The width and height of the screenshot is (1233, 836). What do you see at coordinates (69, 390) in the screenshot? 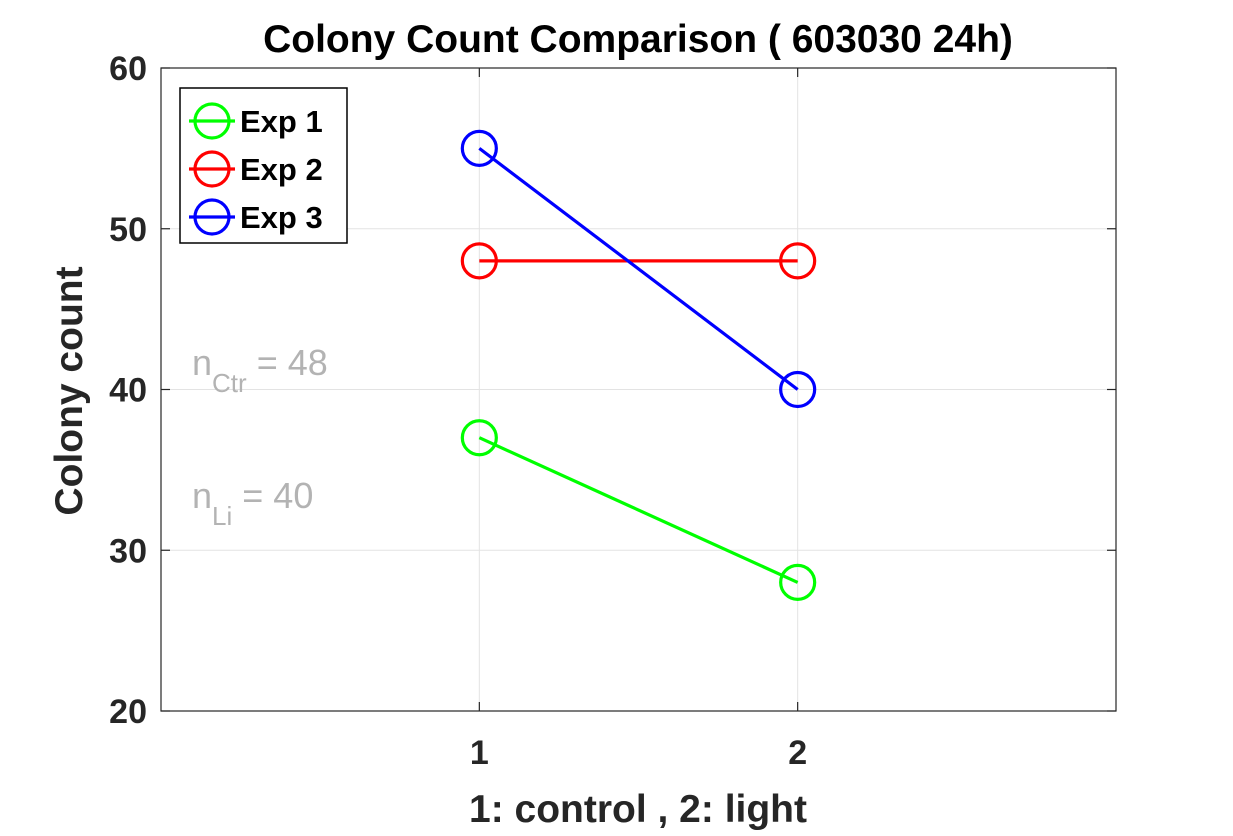
I see `y-axis-label: Colony count` at bounding box center [69, 390].